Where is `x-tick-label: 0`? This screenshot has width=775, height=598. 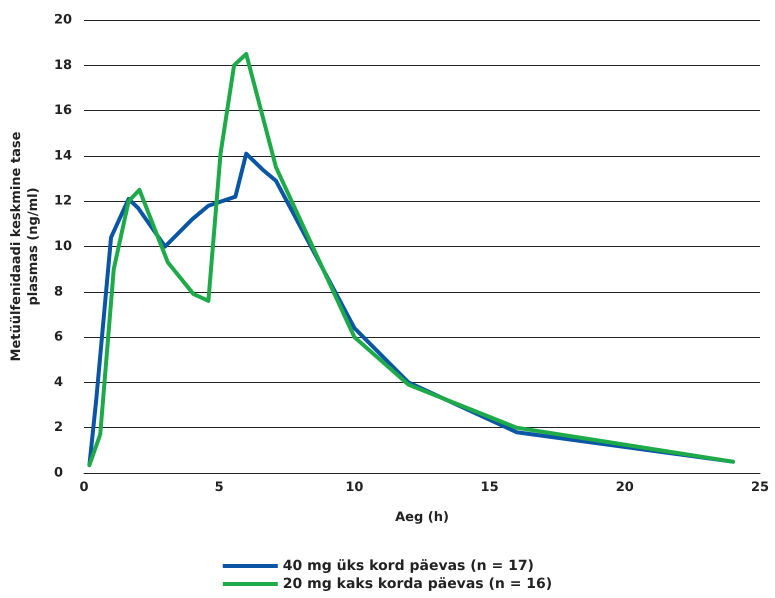
x-tick-label: 0 is located at coordinates (84, 487).